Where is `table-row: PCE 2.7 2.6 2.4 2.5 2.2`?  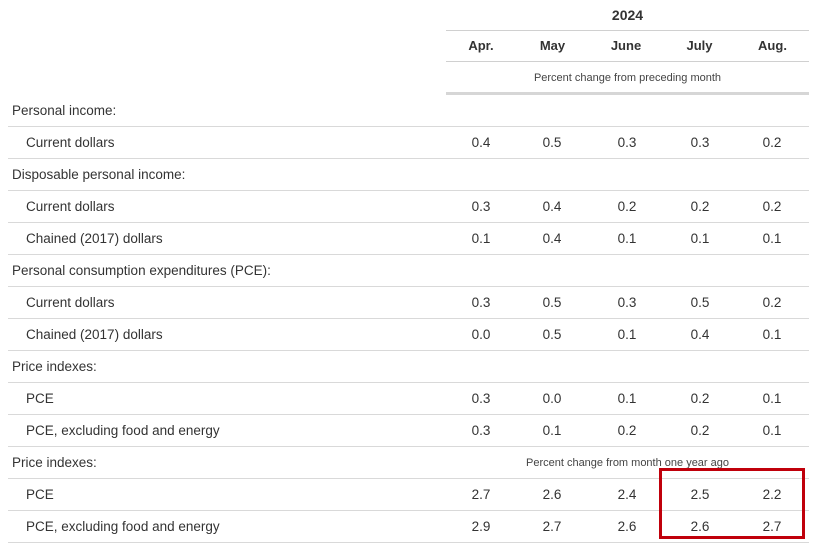 table-row: PCE 2.7 2.6 2.4 2.5 2.2 is located at coordinates (408, 495).